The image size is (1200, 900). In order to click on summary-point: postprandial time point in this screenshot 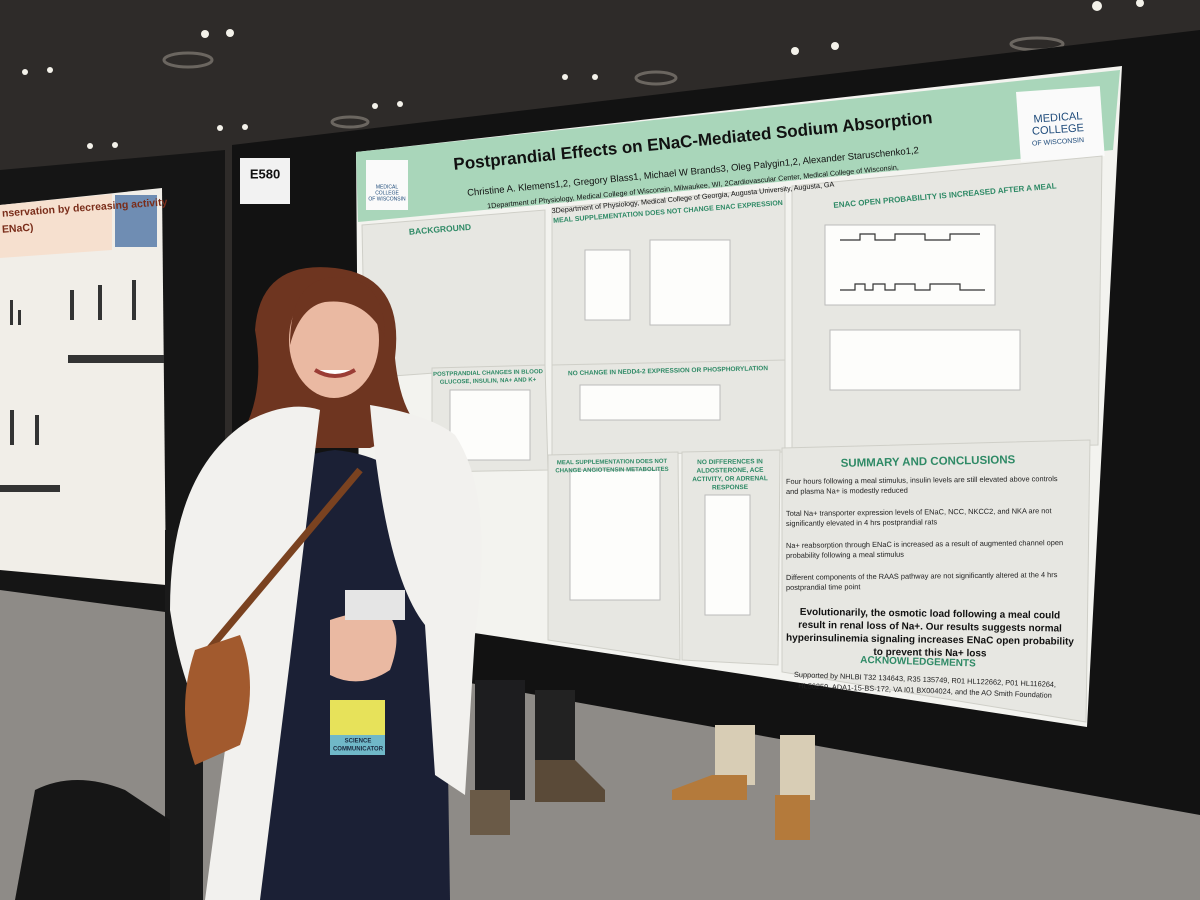, I will do `click(823, 587)`.